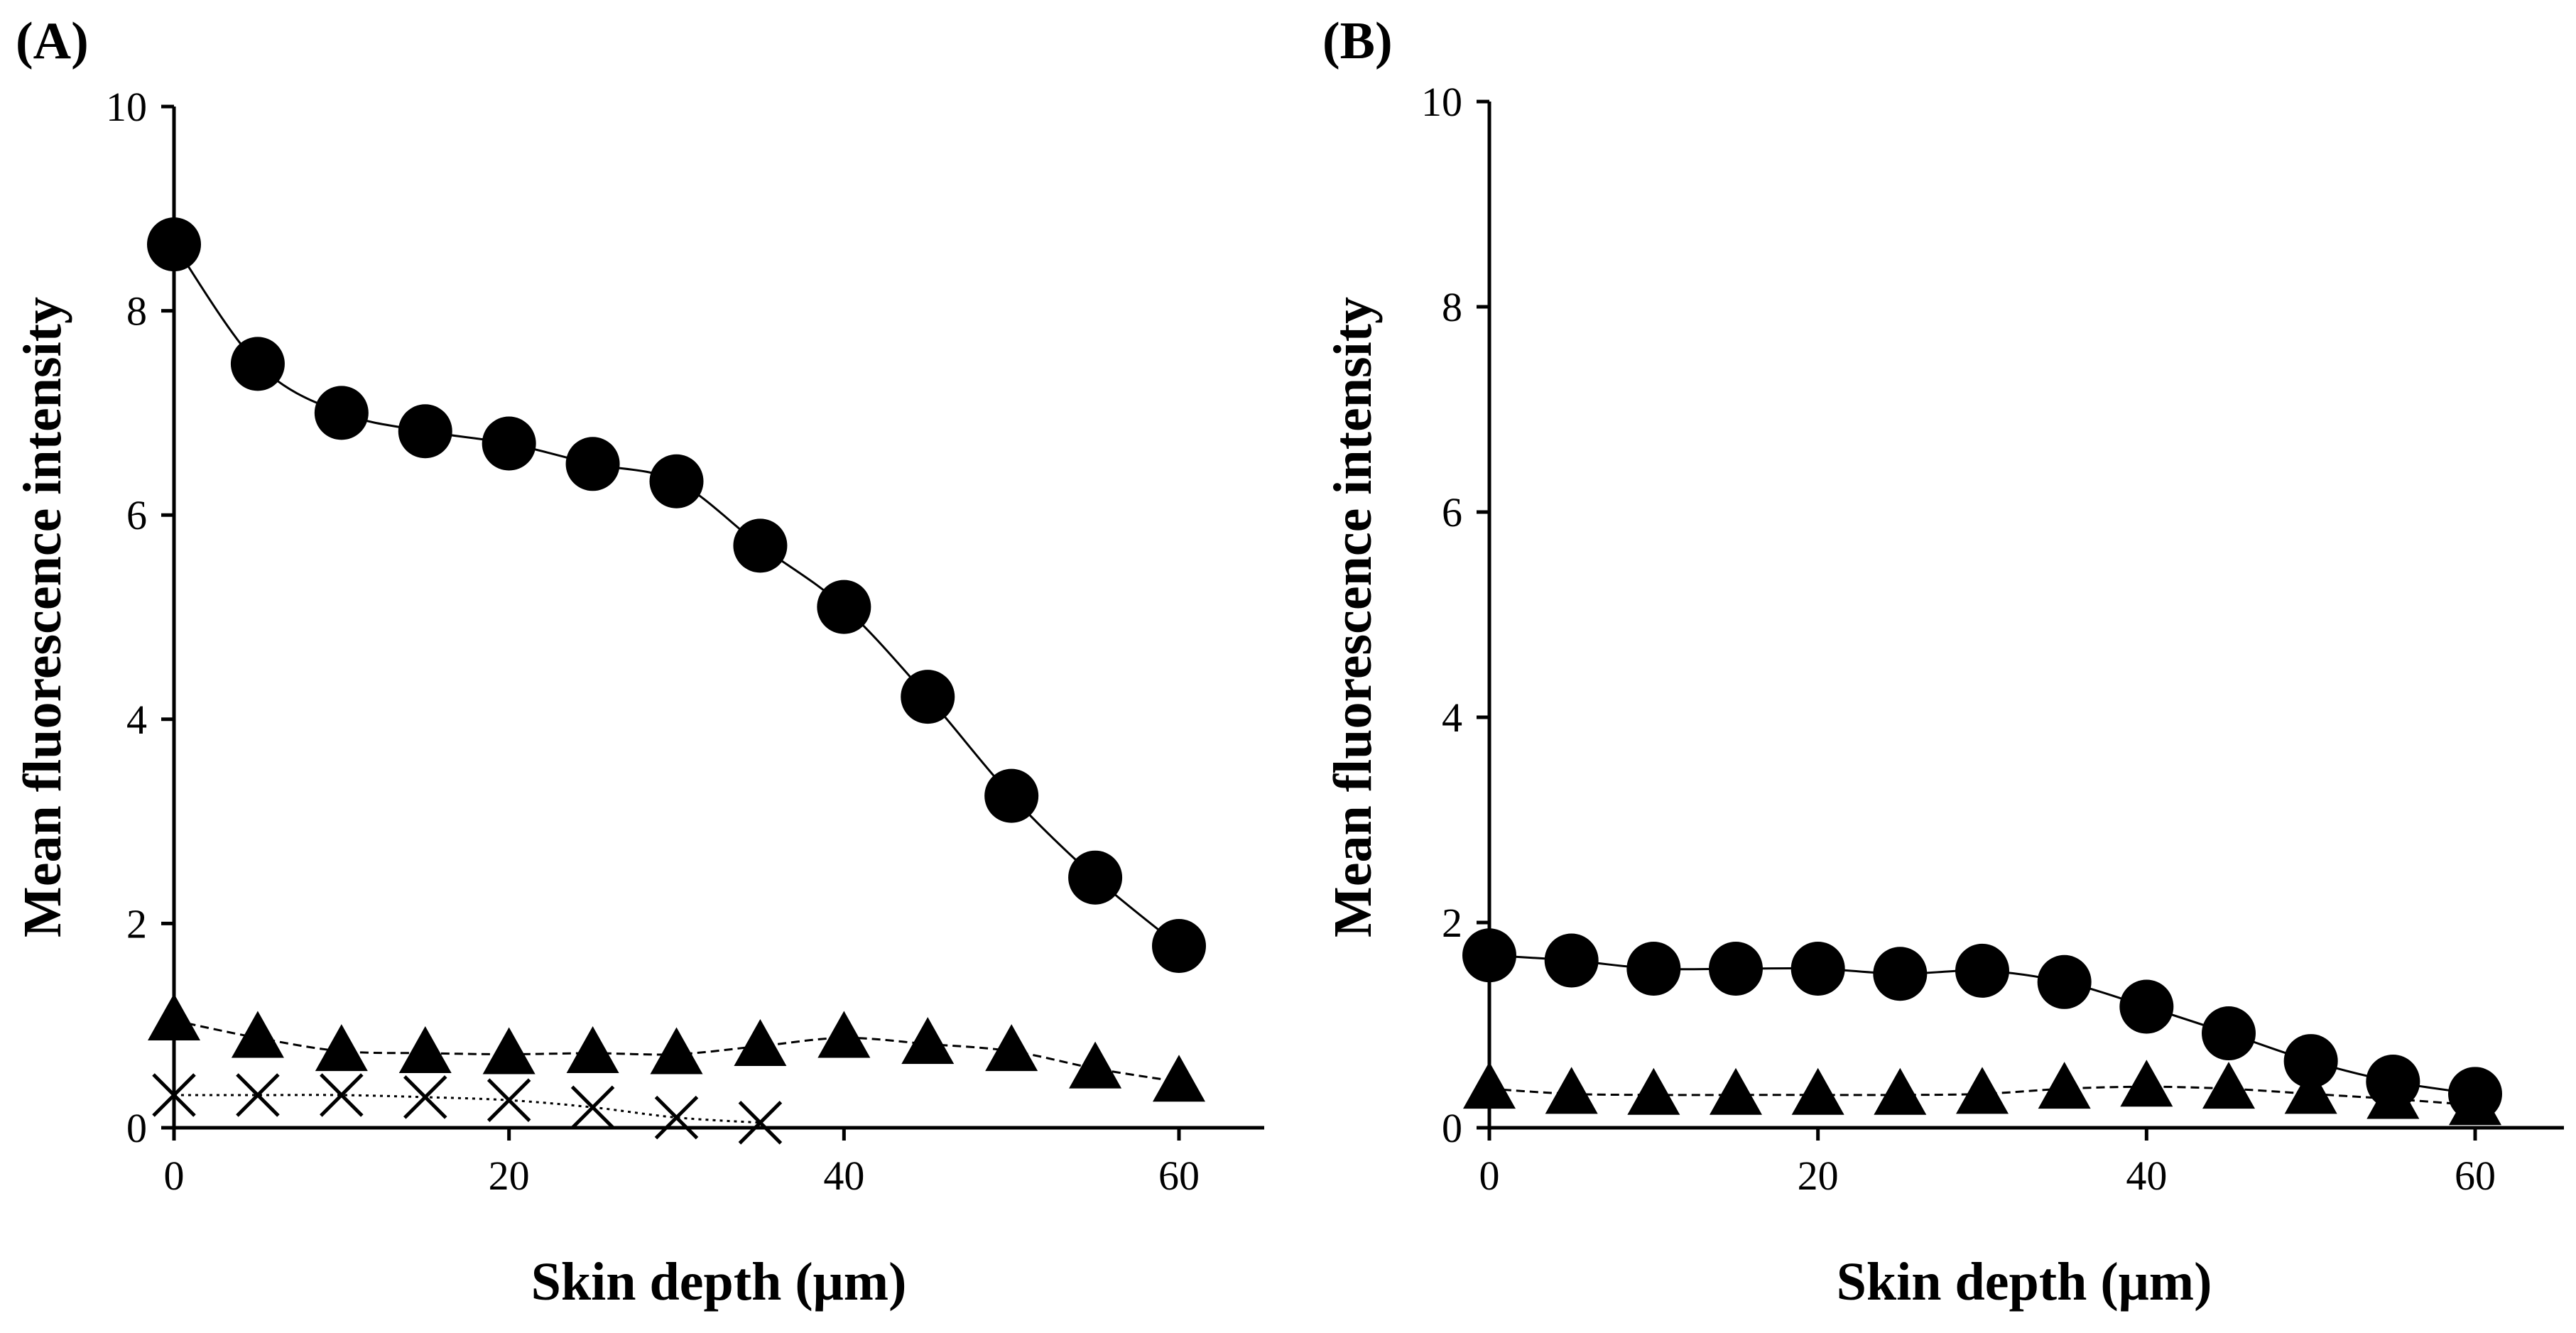  Describe the element at coordinates (52, 41) in the screenshot. I see `panel-label: (A)` at that location.